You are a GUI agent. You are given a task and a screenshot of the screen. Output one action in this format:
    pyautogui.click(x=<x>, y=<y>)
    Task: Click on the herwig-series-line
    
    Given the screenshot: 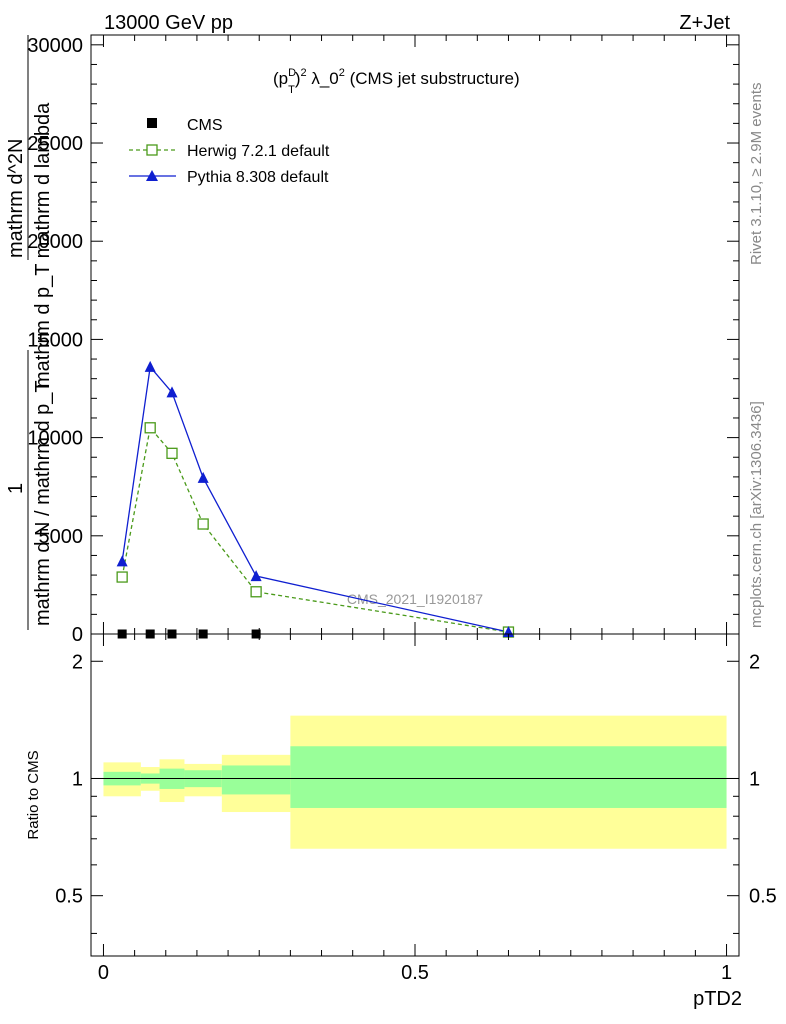 What is the action you would take?
    pyautogui.click(x=315, y=529)
    